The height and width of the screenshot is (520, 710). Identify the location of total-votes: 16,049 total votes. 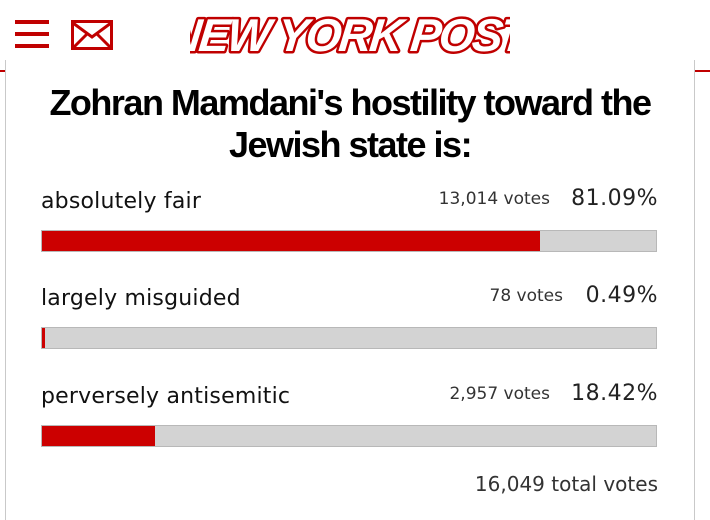
(566, 484).